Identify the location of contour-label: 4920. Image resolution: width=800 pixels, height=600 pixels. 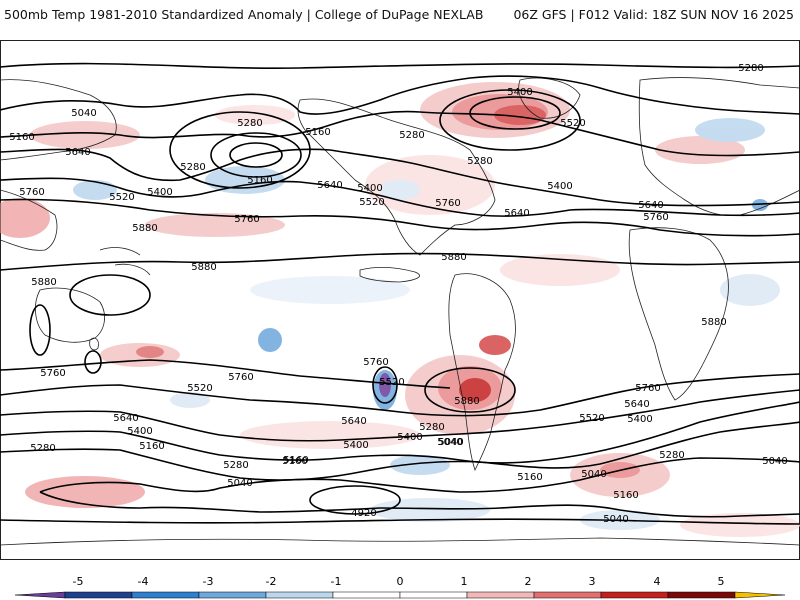
(363, 513).